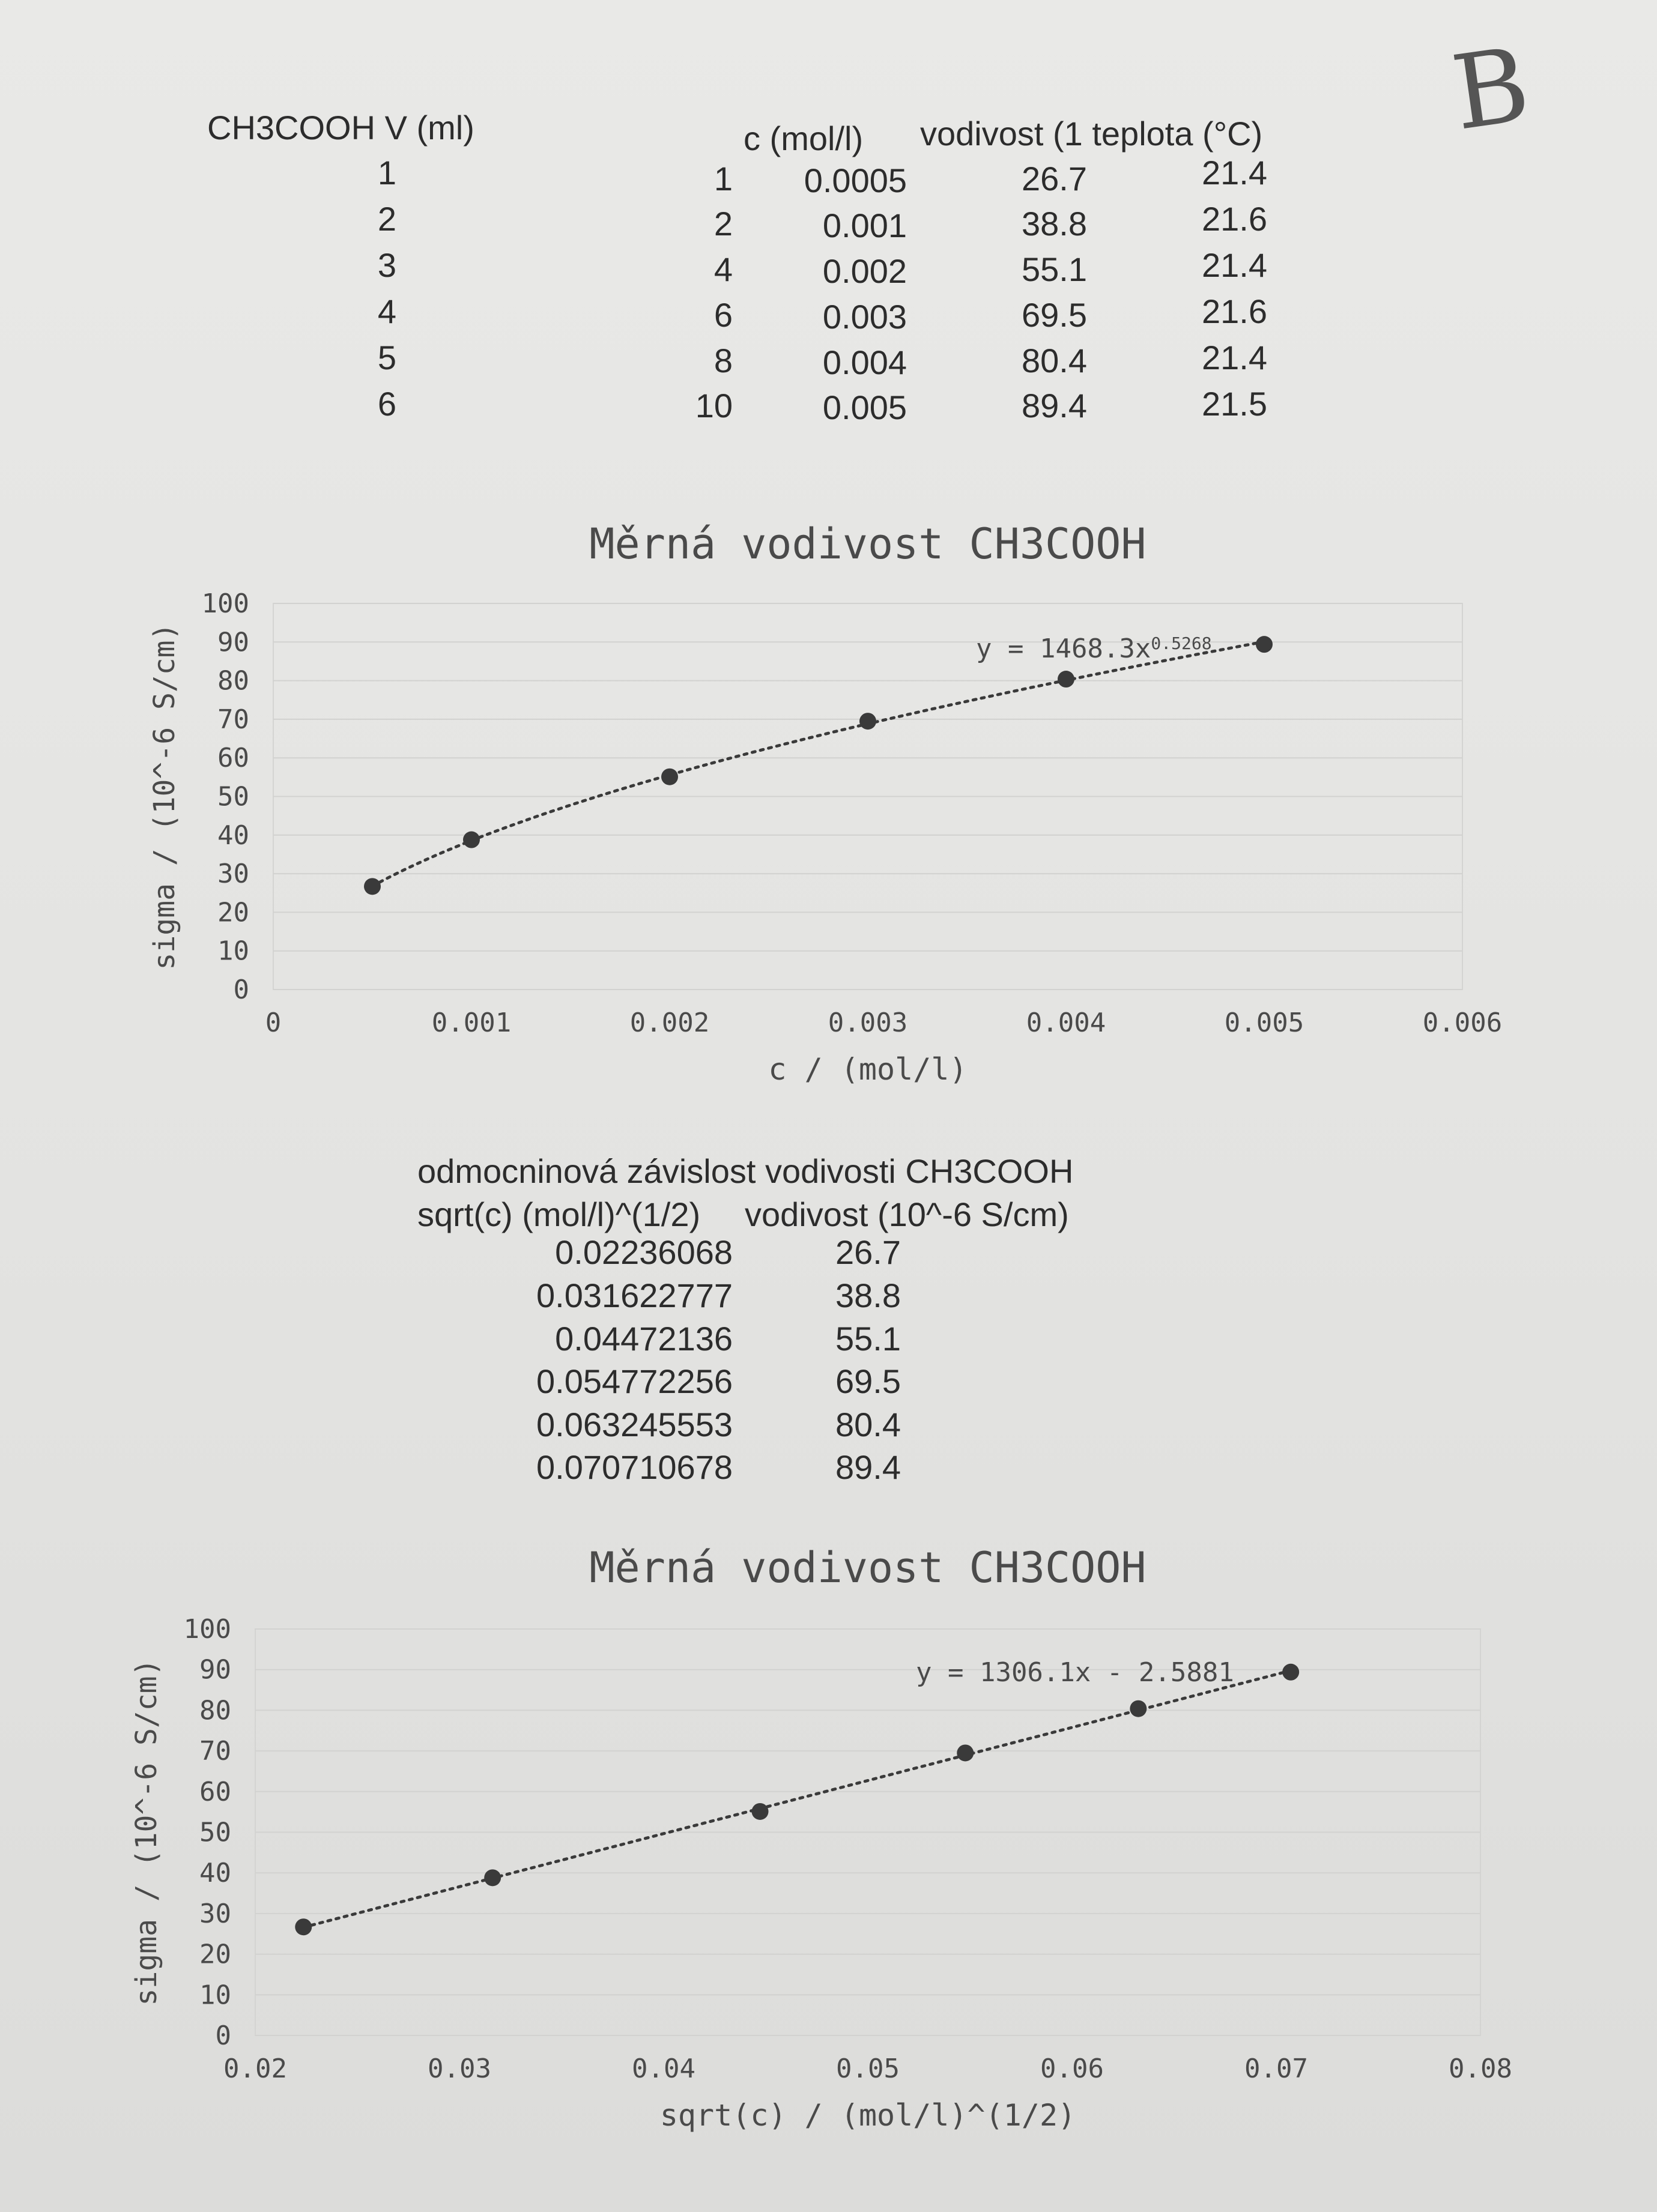 This screenshot has width=1657, height=2212. What do you see at coordinates (867, 1023) in the screenshot?
I see `x-tick-label: 0.003` at bounding box center [867, 1023].